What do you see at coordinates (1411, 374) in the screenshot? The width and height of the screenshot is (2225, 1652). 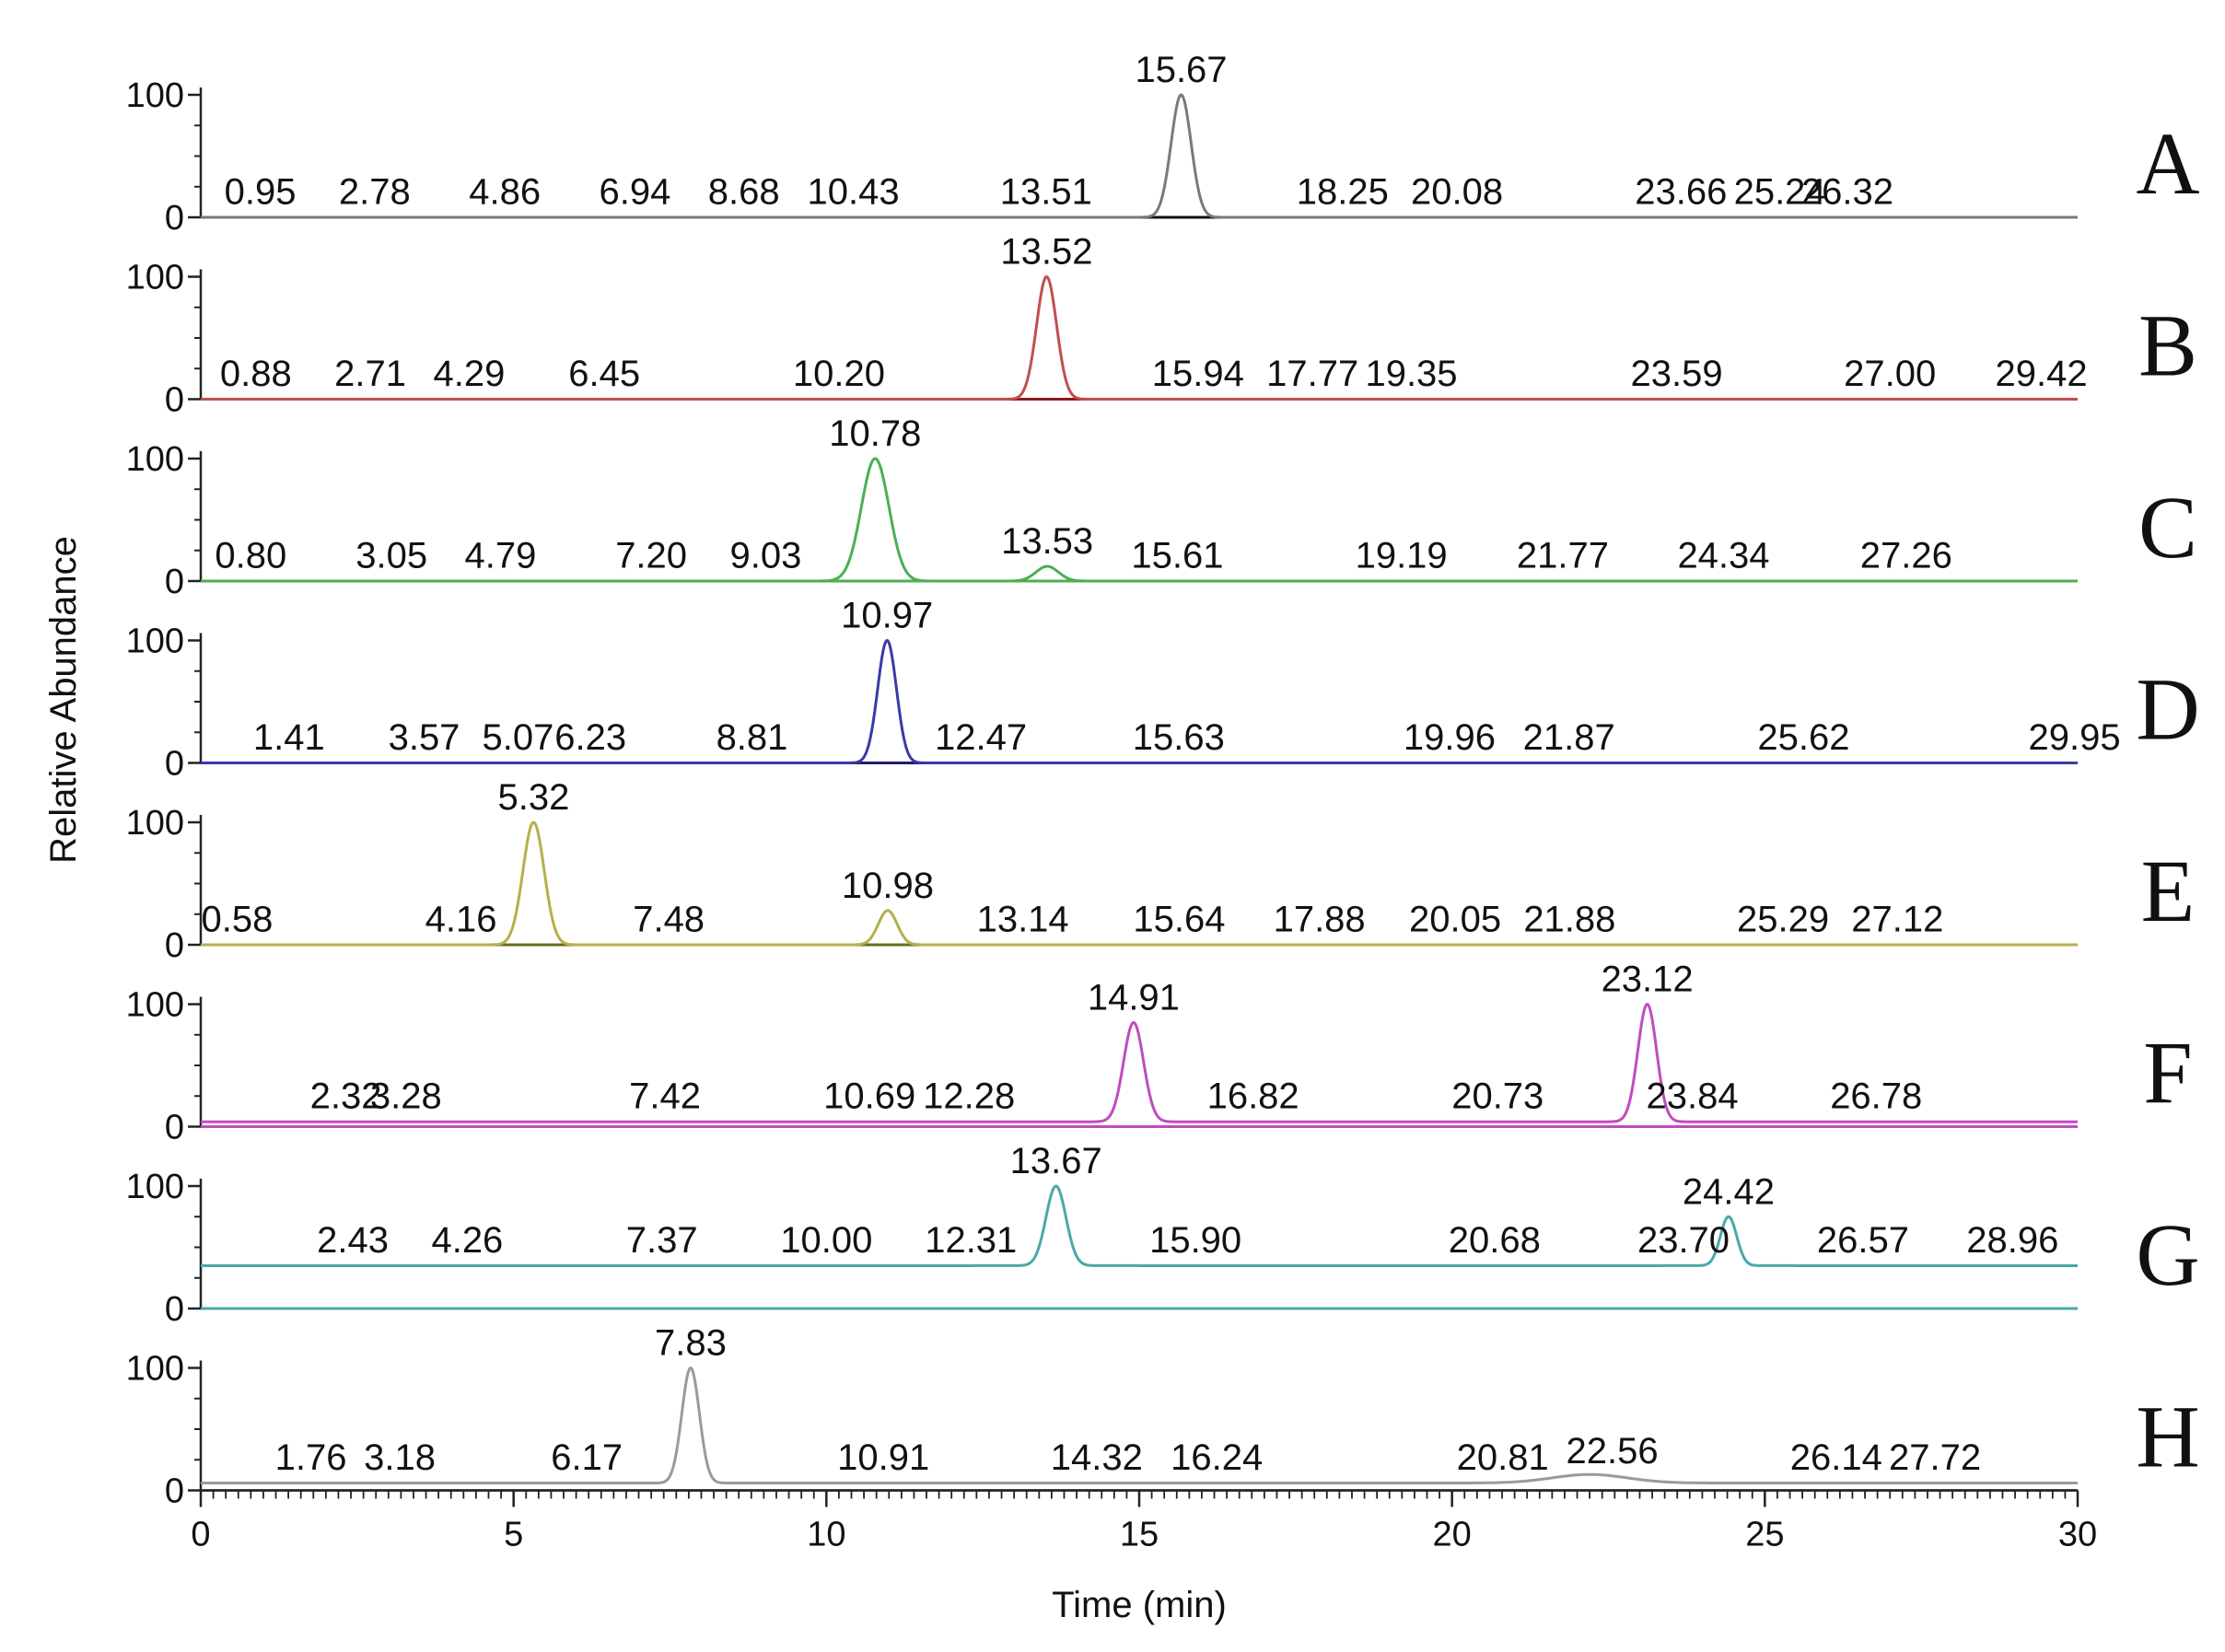 I see `peak-label: 19.35` at bounding box center [1411, 374].